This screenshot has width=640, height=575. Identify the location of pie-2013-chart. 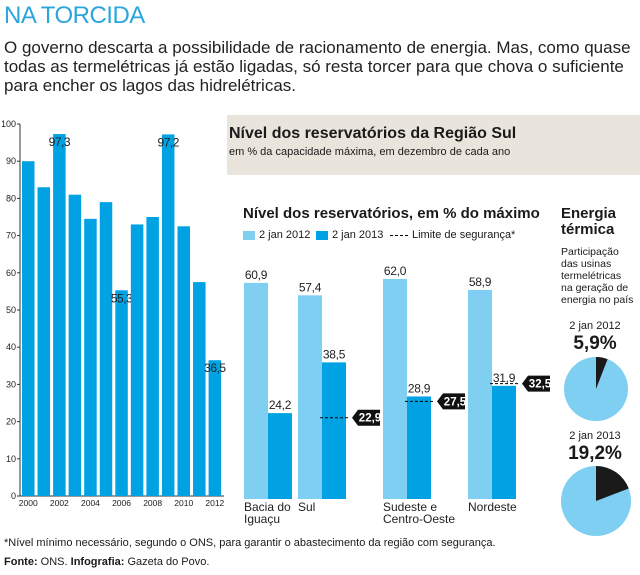
(596, 501).